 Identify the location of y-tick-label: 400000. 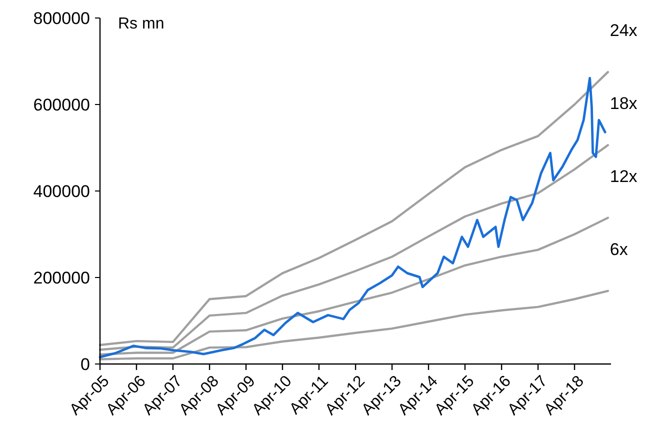
(61, 191).